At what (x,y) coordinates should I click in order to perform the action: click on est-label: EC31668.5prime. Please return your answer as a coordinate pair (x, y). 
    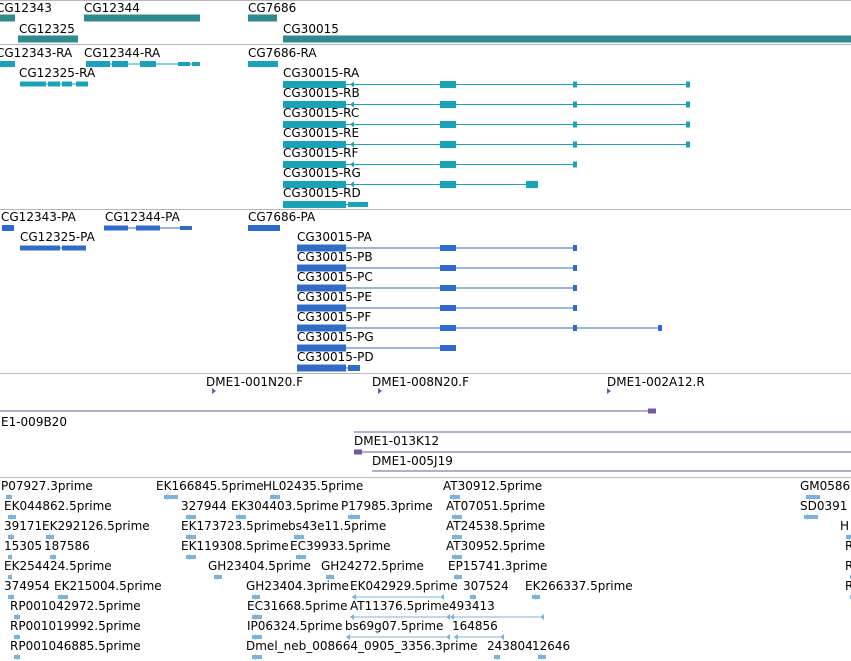
    Looking at the image, I should click on (297, 606).